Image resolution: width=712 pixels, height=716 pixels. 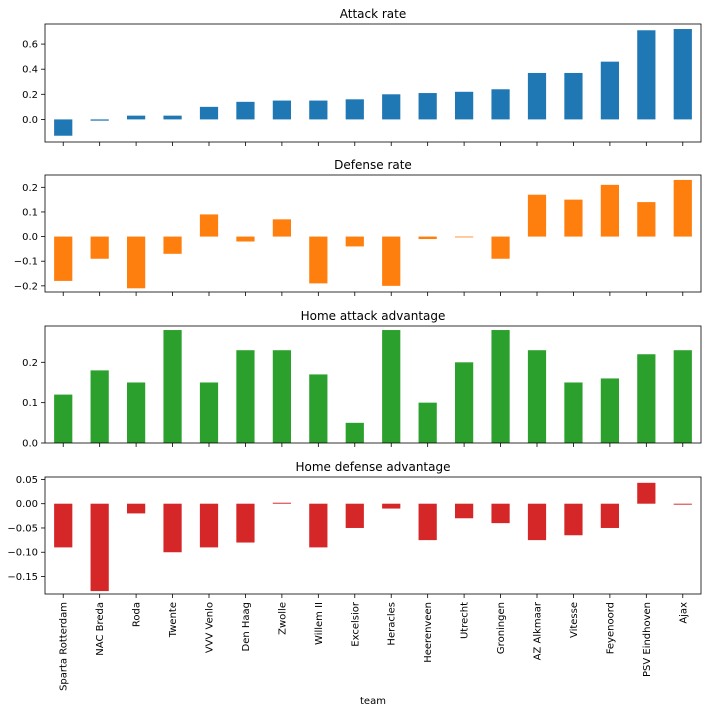 What do you see at coordinates (373, 701) in the screenshot?
I see `x-axis-label: team` at bounding box center [373, 701].